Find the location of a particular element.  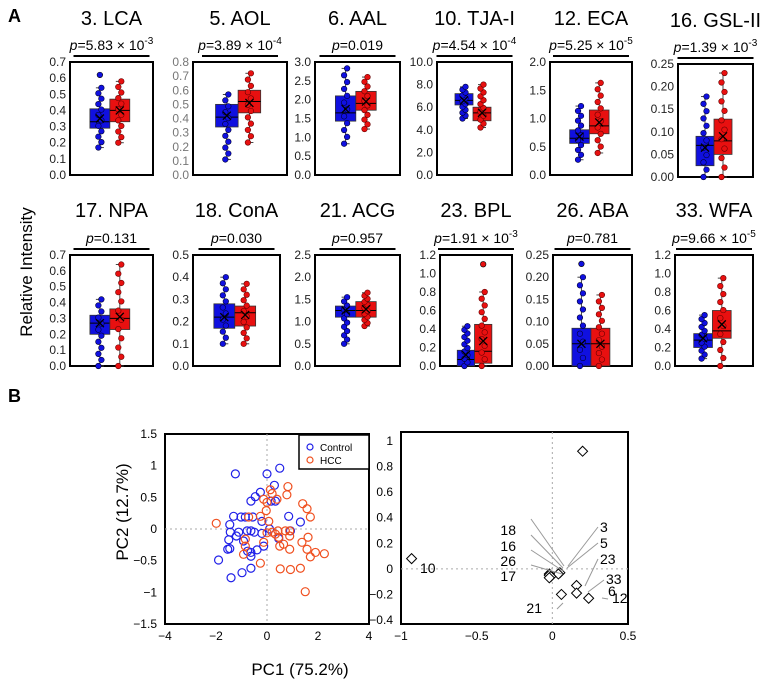

p-value: p=0.030 is located at coordinates (236, 238).